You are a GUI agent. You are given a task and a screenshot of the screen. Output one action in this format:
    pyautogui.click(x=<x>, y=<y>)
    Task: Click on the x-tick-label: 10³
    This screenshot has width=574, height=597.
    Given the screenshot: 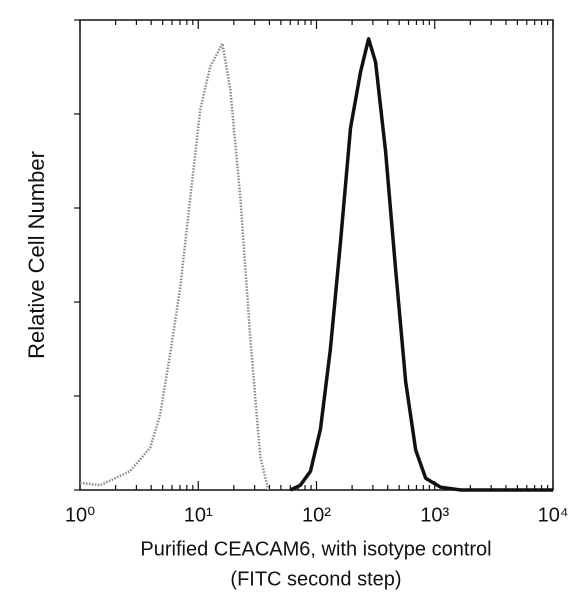 What is the action you would take?
    pyautogui.click(x=434, y=515)
    